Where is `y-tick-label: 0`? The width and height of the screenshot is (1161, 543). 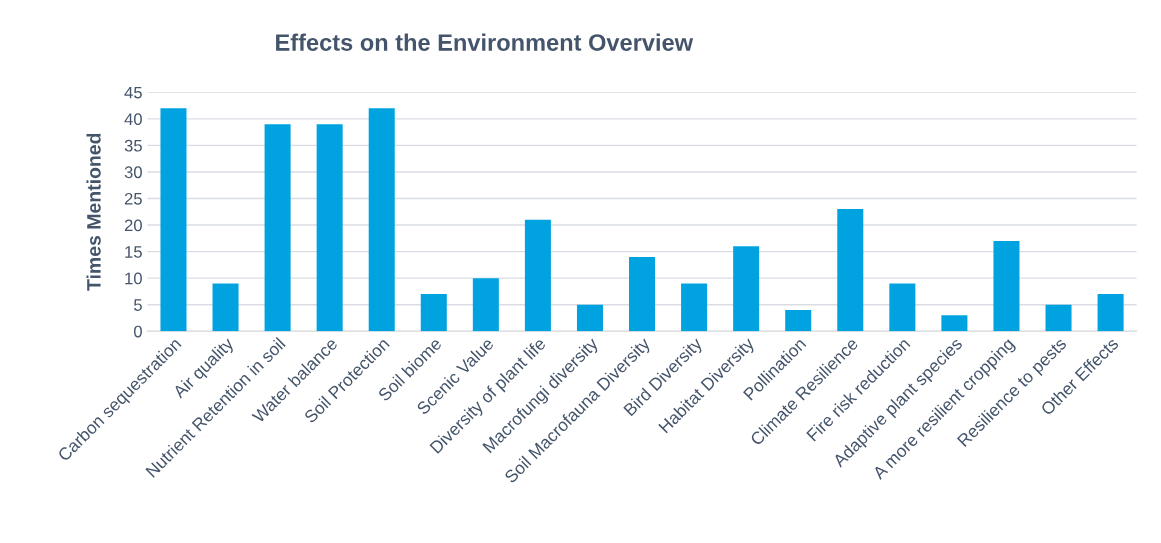
y-tick-label: 0 is located at coordinates (137, 331).